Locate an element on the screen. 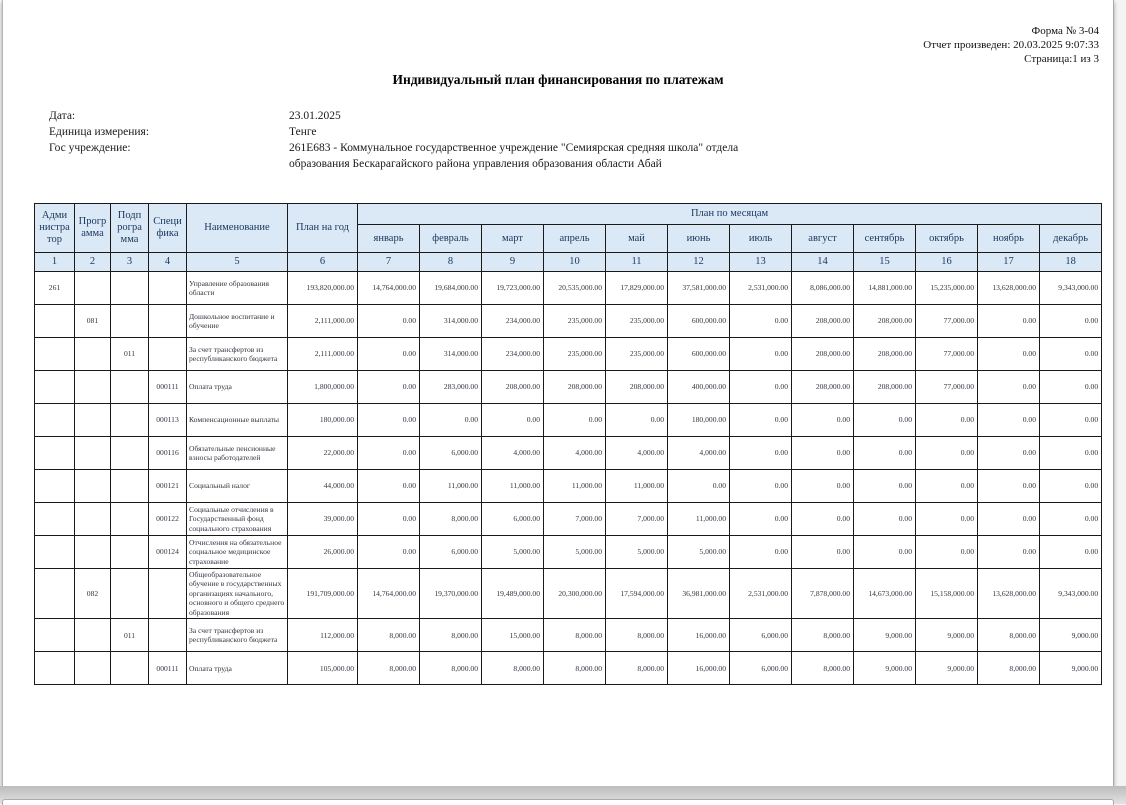 The height and width of the screenshot is (805, 1126). cell-plan-year: 105,000.00 is located at coordinates (322, 668).